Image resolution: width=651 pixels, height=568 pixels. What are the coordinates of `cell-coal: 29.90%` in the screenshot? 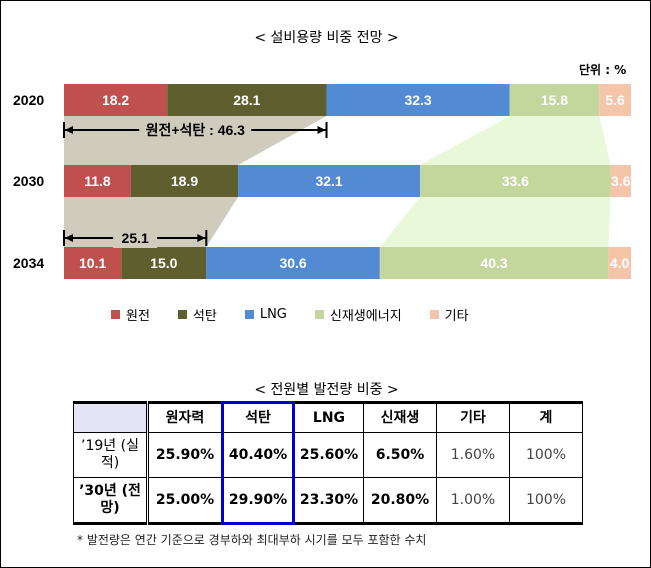 It's located at (258, 501).